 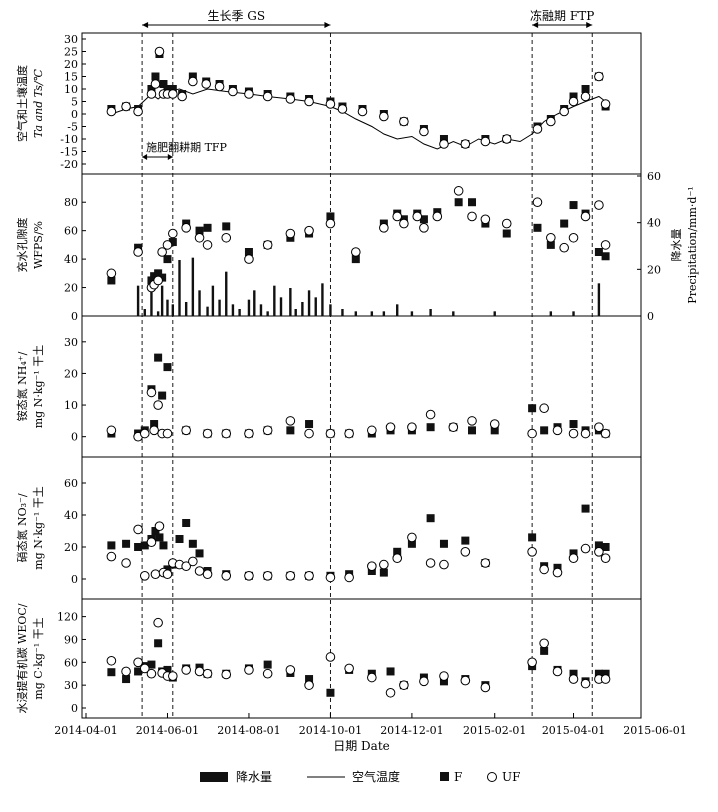 I want to click on y-axis-label: 铵态氮 NH₄⁺/, so click(x=22, y=386).